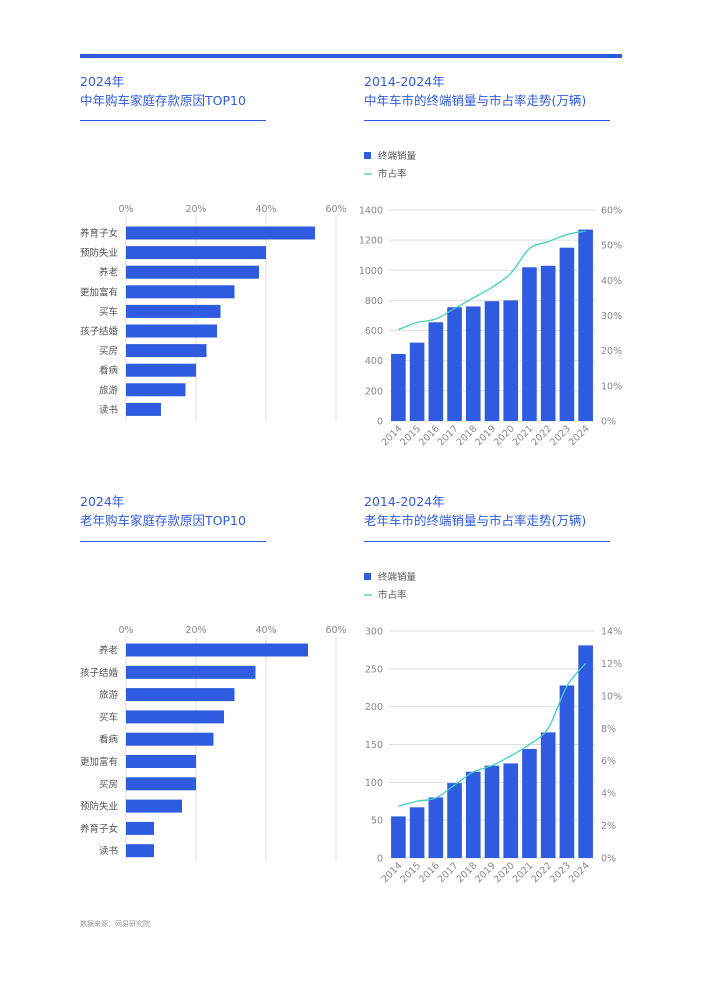 The width and height of the screenshot is (701, 984). Describe the element at coordinates (163, 520) in the screenshot. I see `elder-reasons-title-text: 老年购车家庭存款原因TOP10` at that location.